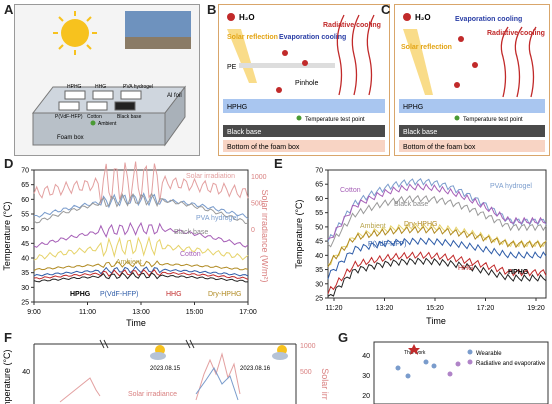 This screenshot has height=404, width=552. Describe the element at coordinates (100, 87) in the screenshot. I see `sample-hhg: HHG` at that location.